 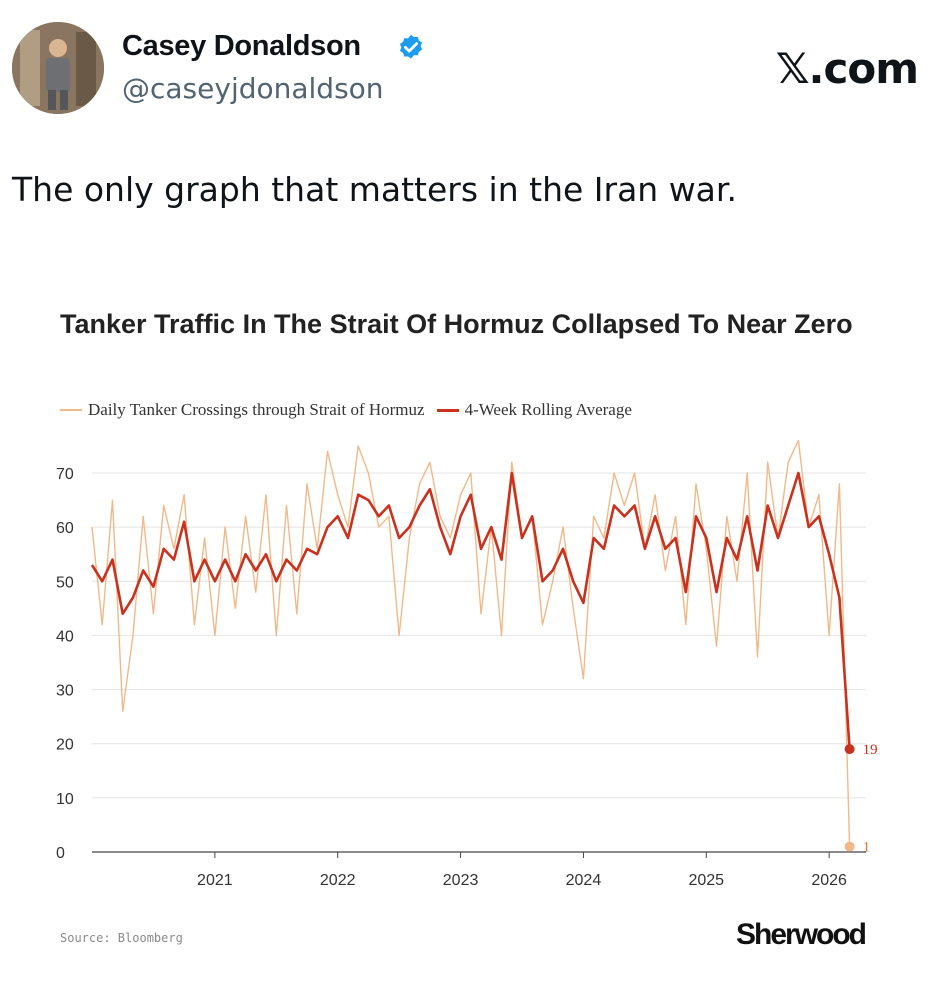 I want to click on y-tick-label: 20, so click(x=65, y=745).